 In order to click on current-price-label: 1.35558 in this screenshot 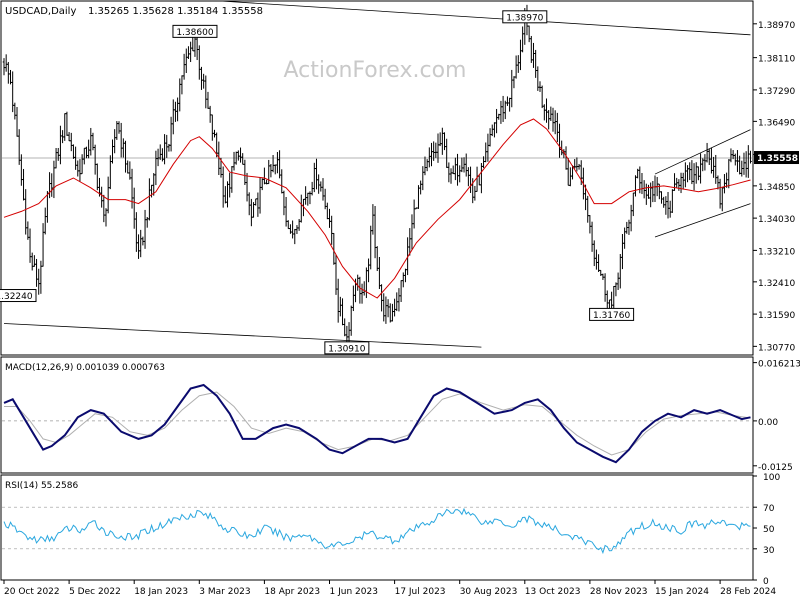, I will do `click(777, 159)`.